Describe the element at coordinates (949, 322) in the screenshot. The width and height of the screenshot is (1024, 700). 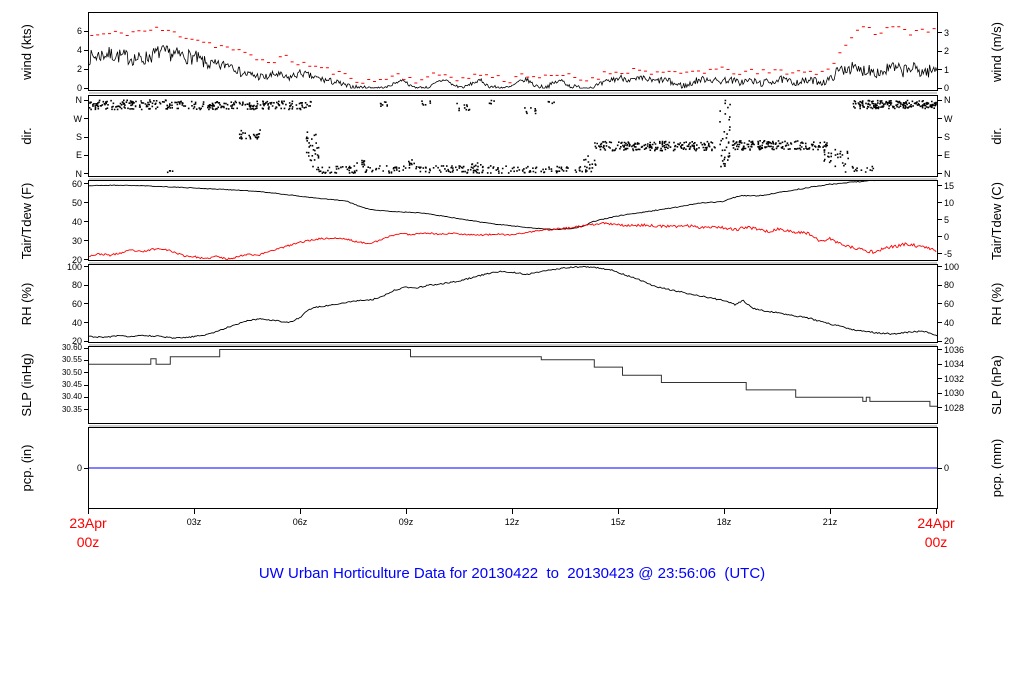
I see `y-tick-label-right-rh: 40` at that location.